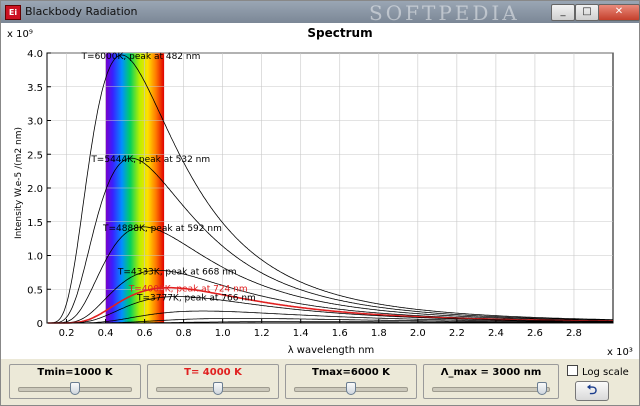 This screenshot has width=640, height=406. I want to click on lambda-max-control: Λ_max = 3000 nm, so click(491, 381).